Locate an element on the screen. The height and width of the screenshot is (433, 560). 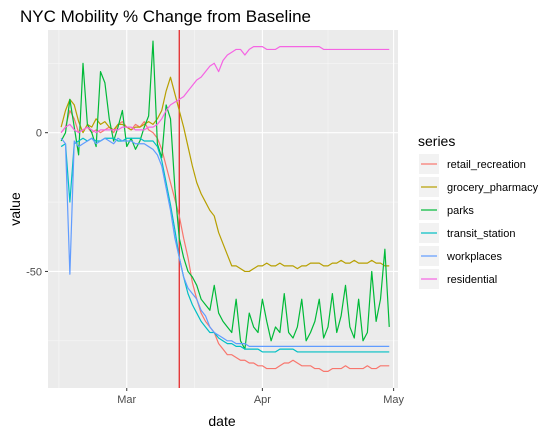
legend-label-workplaces: workplaces is located at coordinates (474, 257).